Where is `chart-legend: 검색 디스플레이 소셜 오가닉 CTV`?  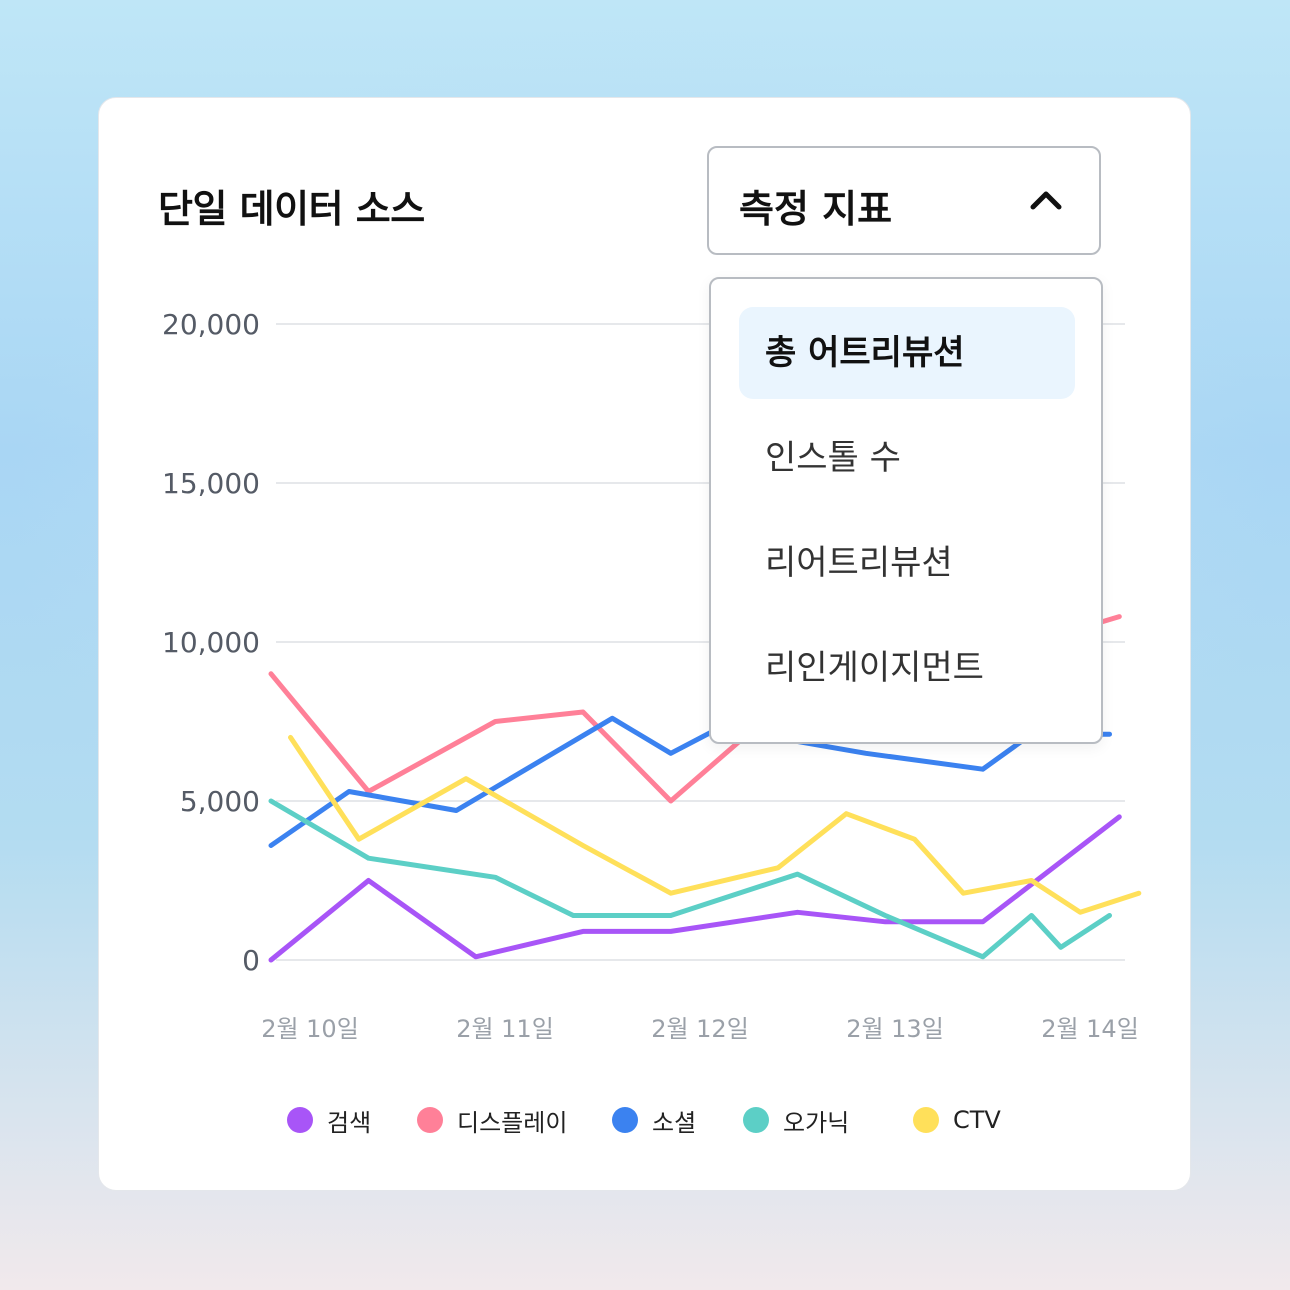 chart-legend: 검색 디스플레이 소셜 오가닉 CTV is located at coordinates (645, 1120).